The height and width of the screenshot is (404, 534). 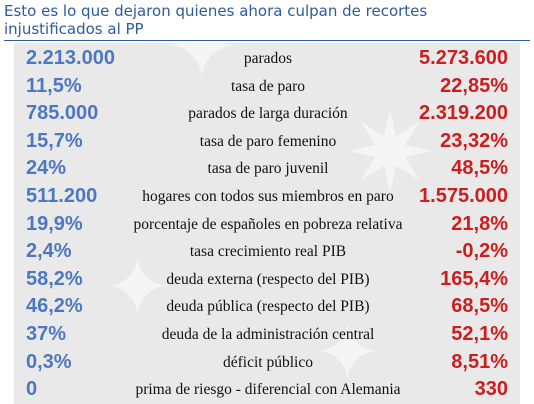 I want to click on table-row: 15,7% tasa de paro femenino 23,32%, so click(x=267, y=142).